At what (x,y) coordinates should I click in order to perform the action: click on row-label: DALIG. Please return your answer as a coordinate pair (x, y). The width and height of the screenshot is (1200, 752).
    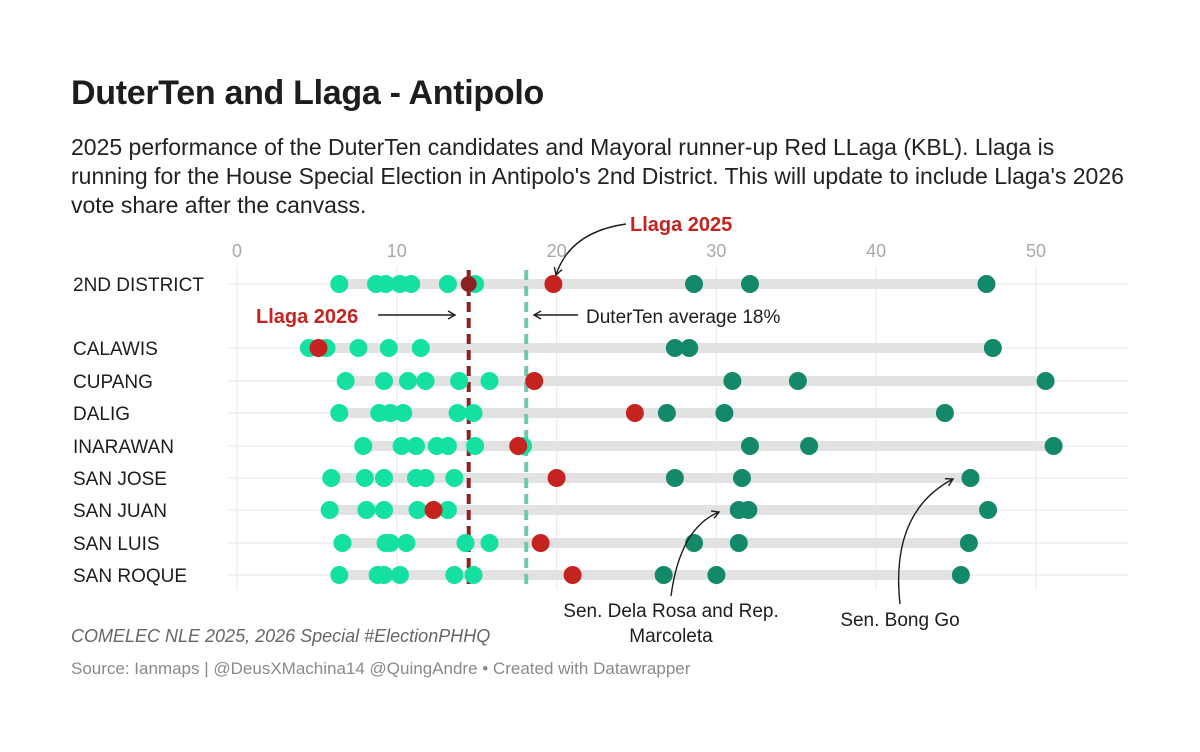
    Looking at the image, I should click on (101, 414).